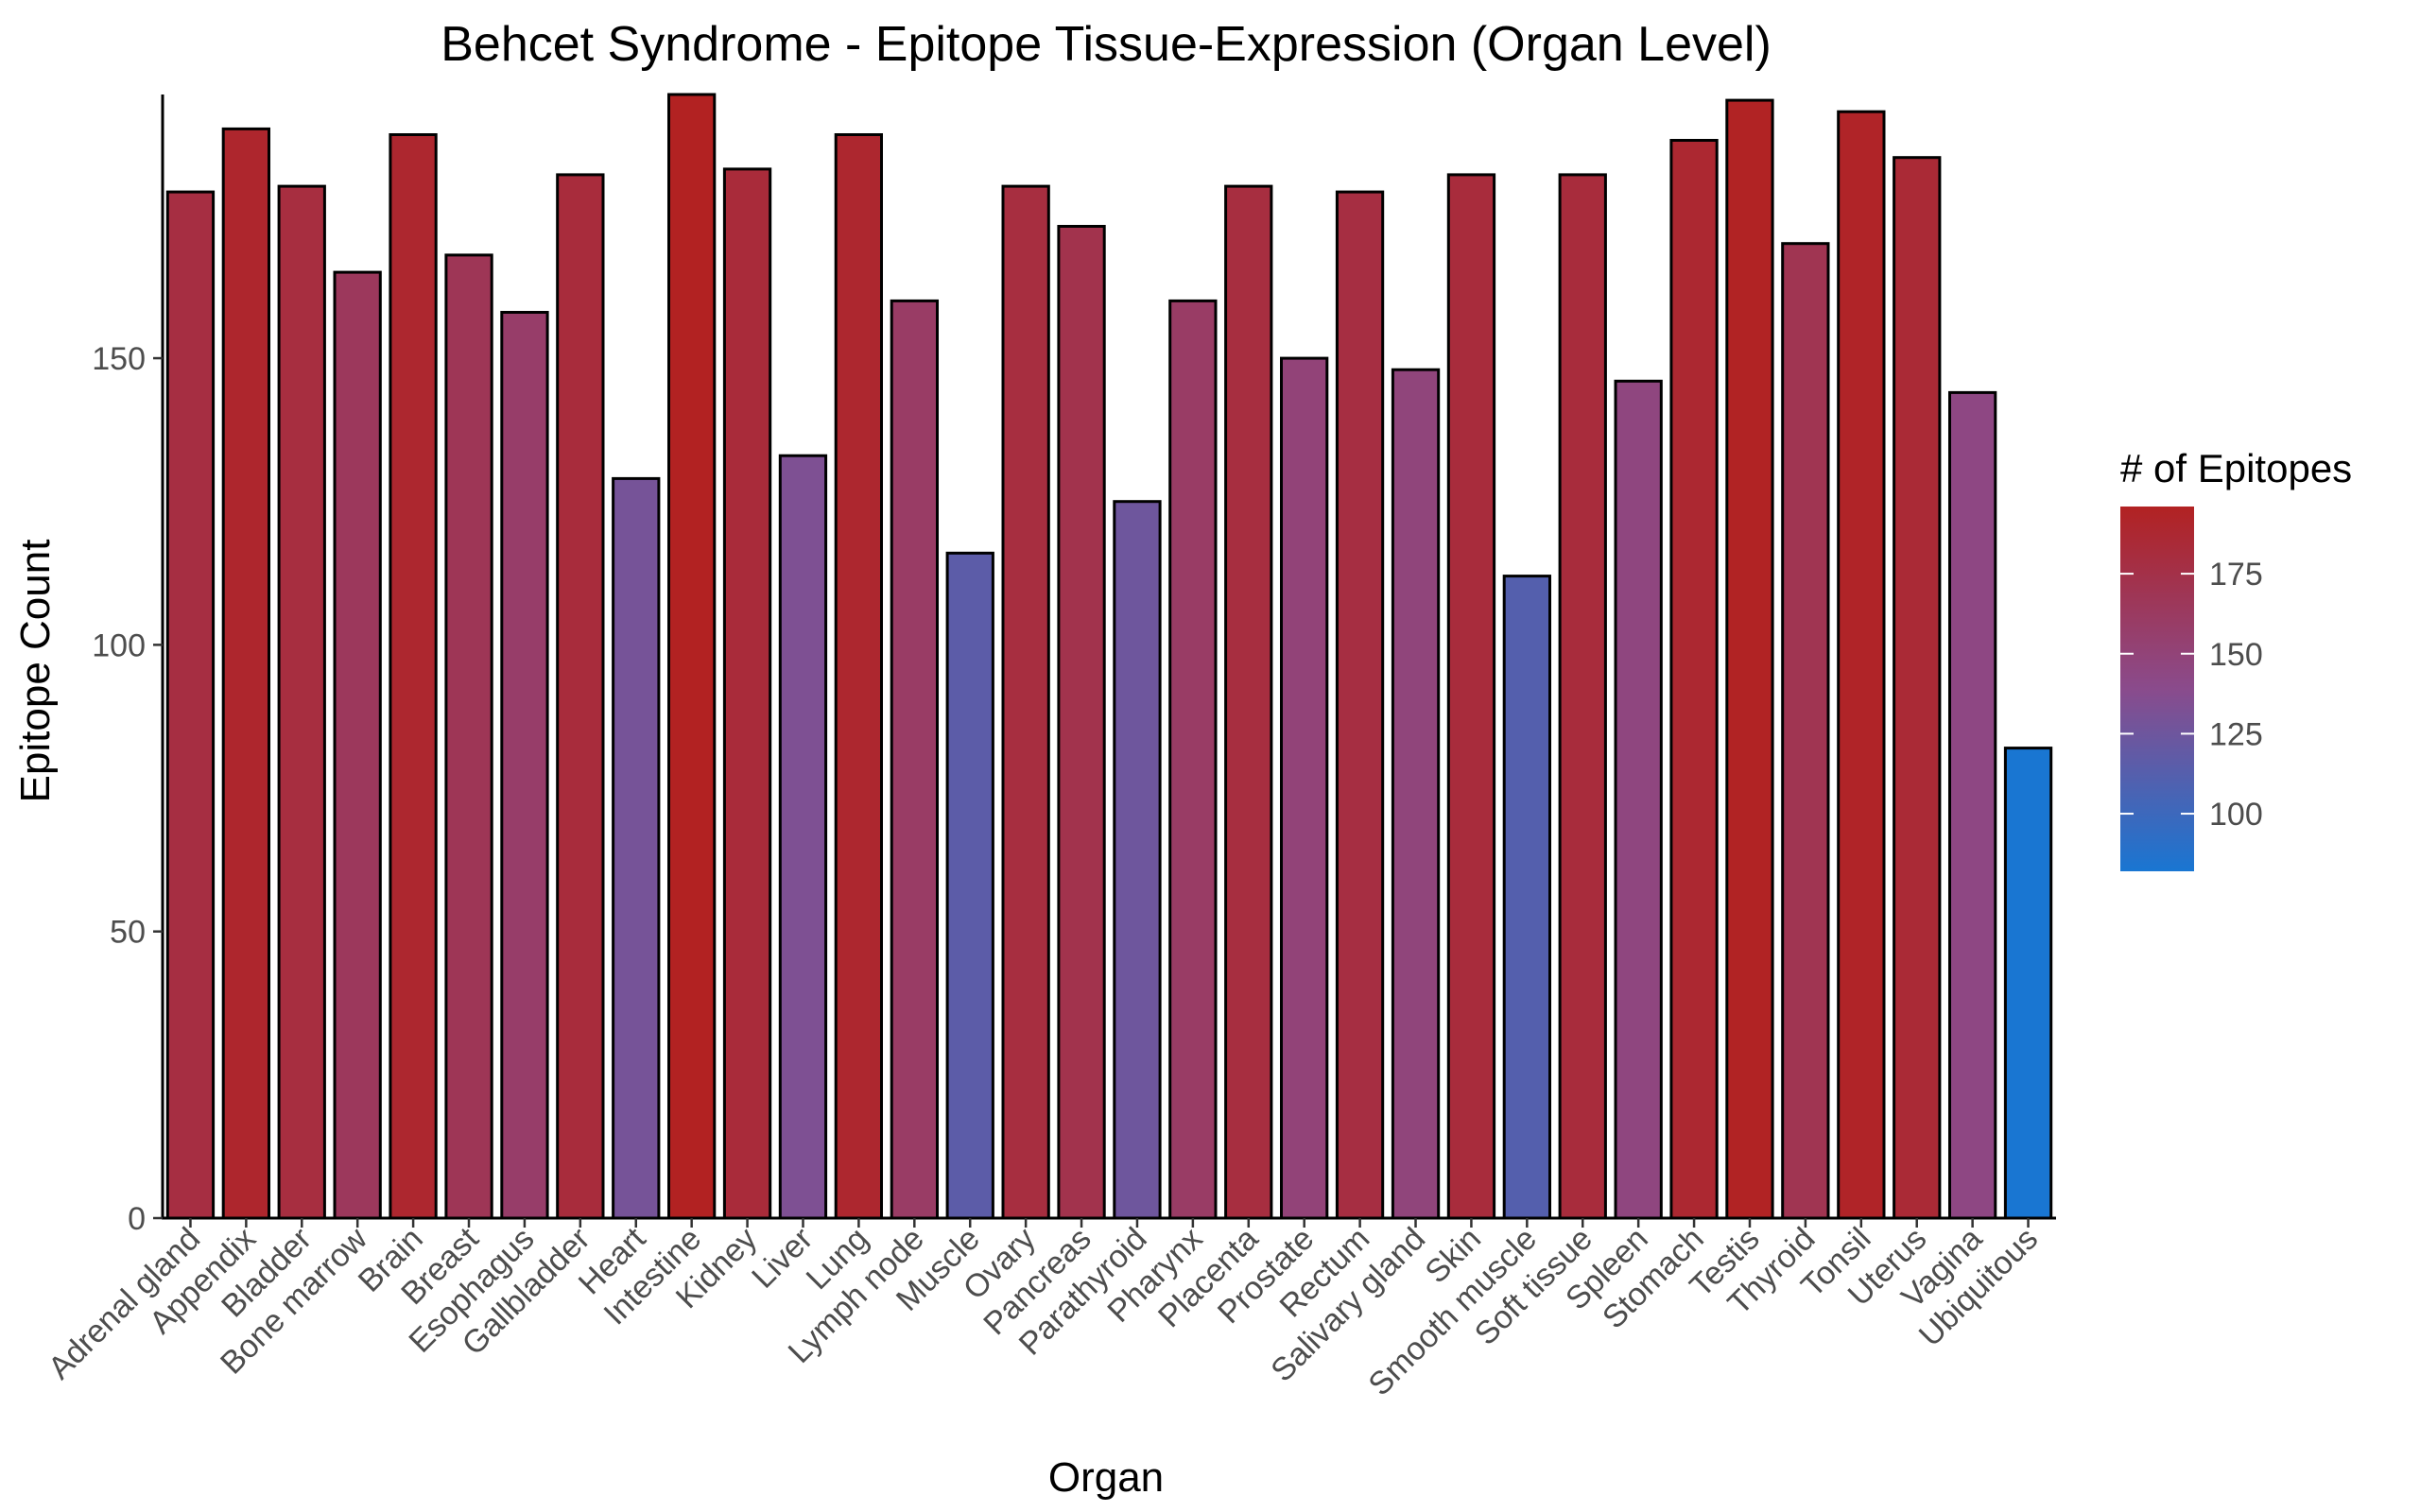 This screenshot has width=2420, height=1512. I want to click on bar-liver, so click(803, 837).